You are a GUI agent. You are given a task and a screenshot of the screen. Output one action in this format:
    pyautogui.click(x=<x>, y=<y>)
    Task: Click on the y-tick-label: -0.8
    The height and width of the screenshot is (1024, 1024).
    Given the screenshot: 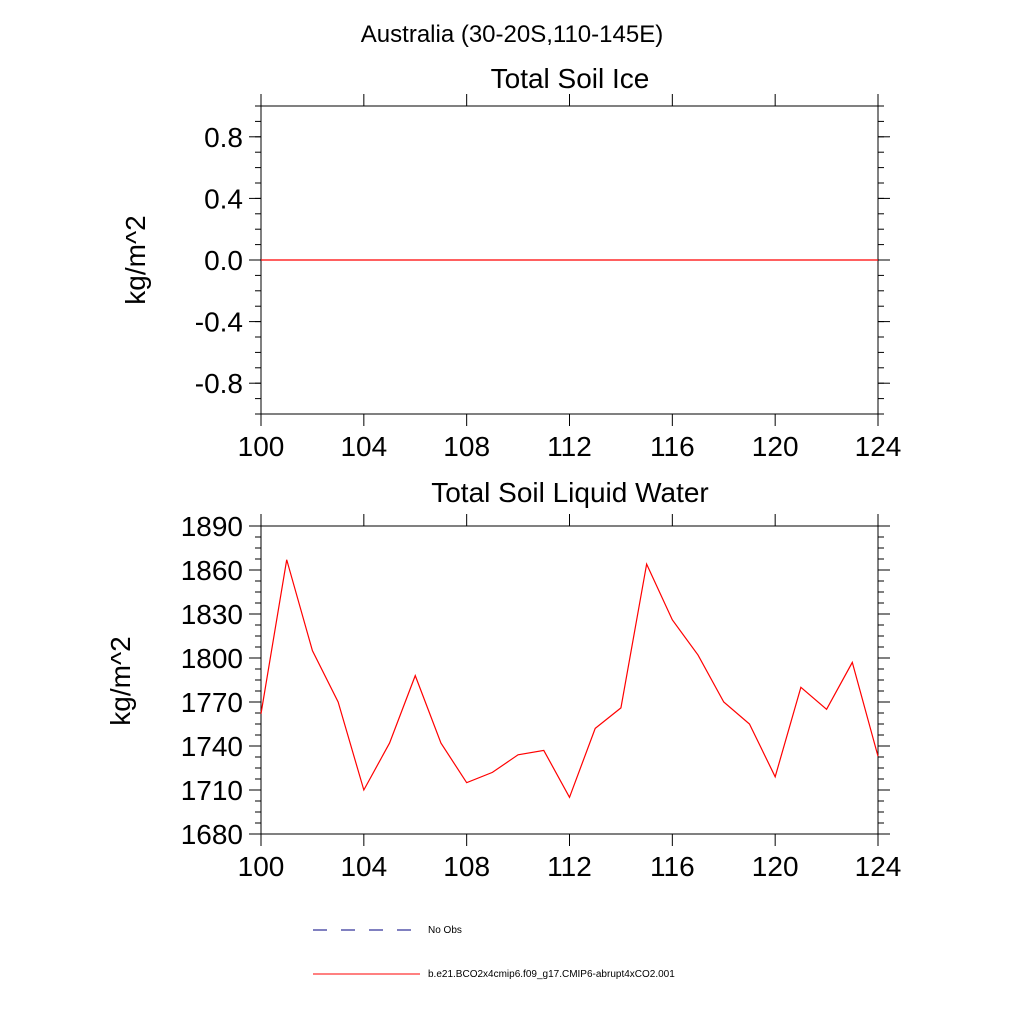 What is the action you would take?
    pyautogui.click(x=219, y=383)
    